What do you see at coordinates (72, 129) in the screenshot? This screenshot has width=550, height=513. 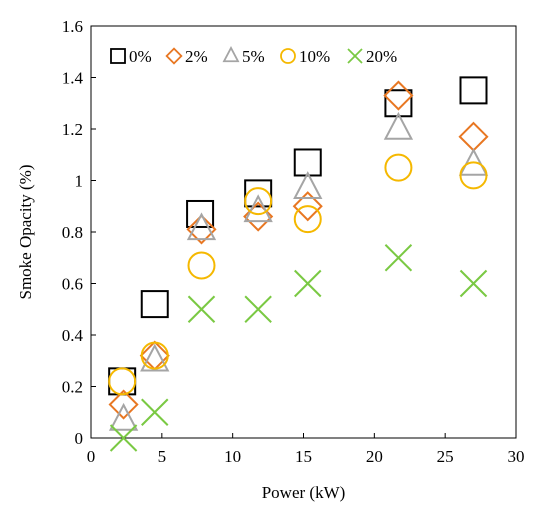 I see `y-tick-label: 1.2` at bounding box center [72, 129].